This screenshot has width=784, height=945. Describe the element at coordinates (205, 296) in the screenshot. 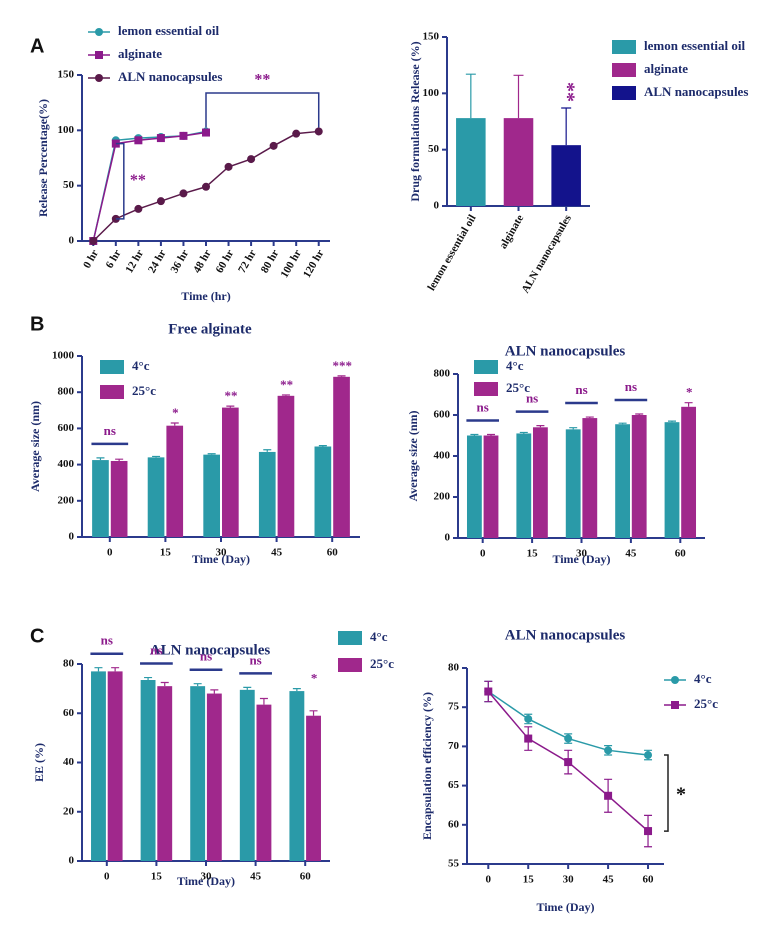

I see `x-axis-label: Time (hr)` at that location.